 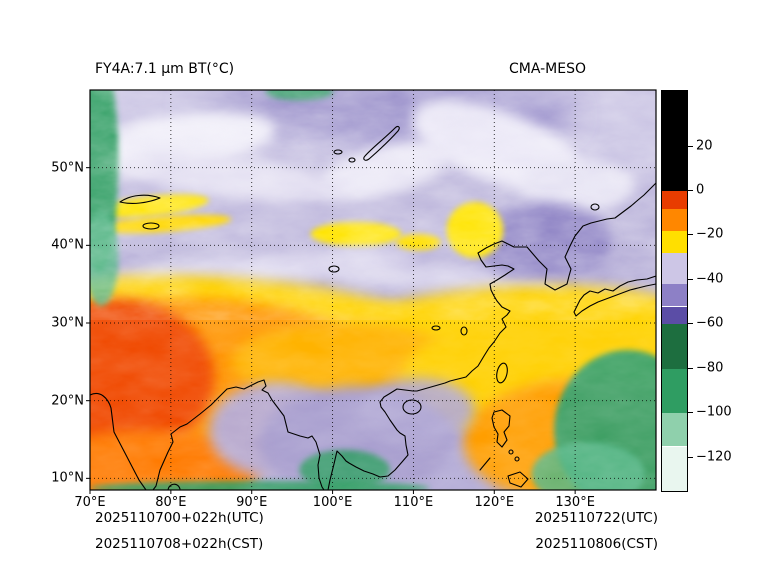 What do you see at coordinates (140, 199) in the screenshot?
I see `lake-balkhash` at bounding box center [140, 199].